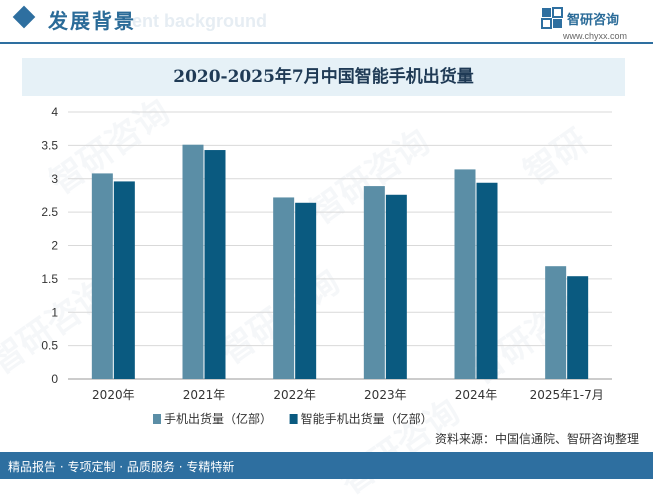  I want to click on x-tick-label: 2025年1-7月, so click(567, 395).